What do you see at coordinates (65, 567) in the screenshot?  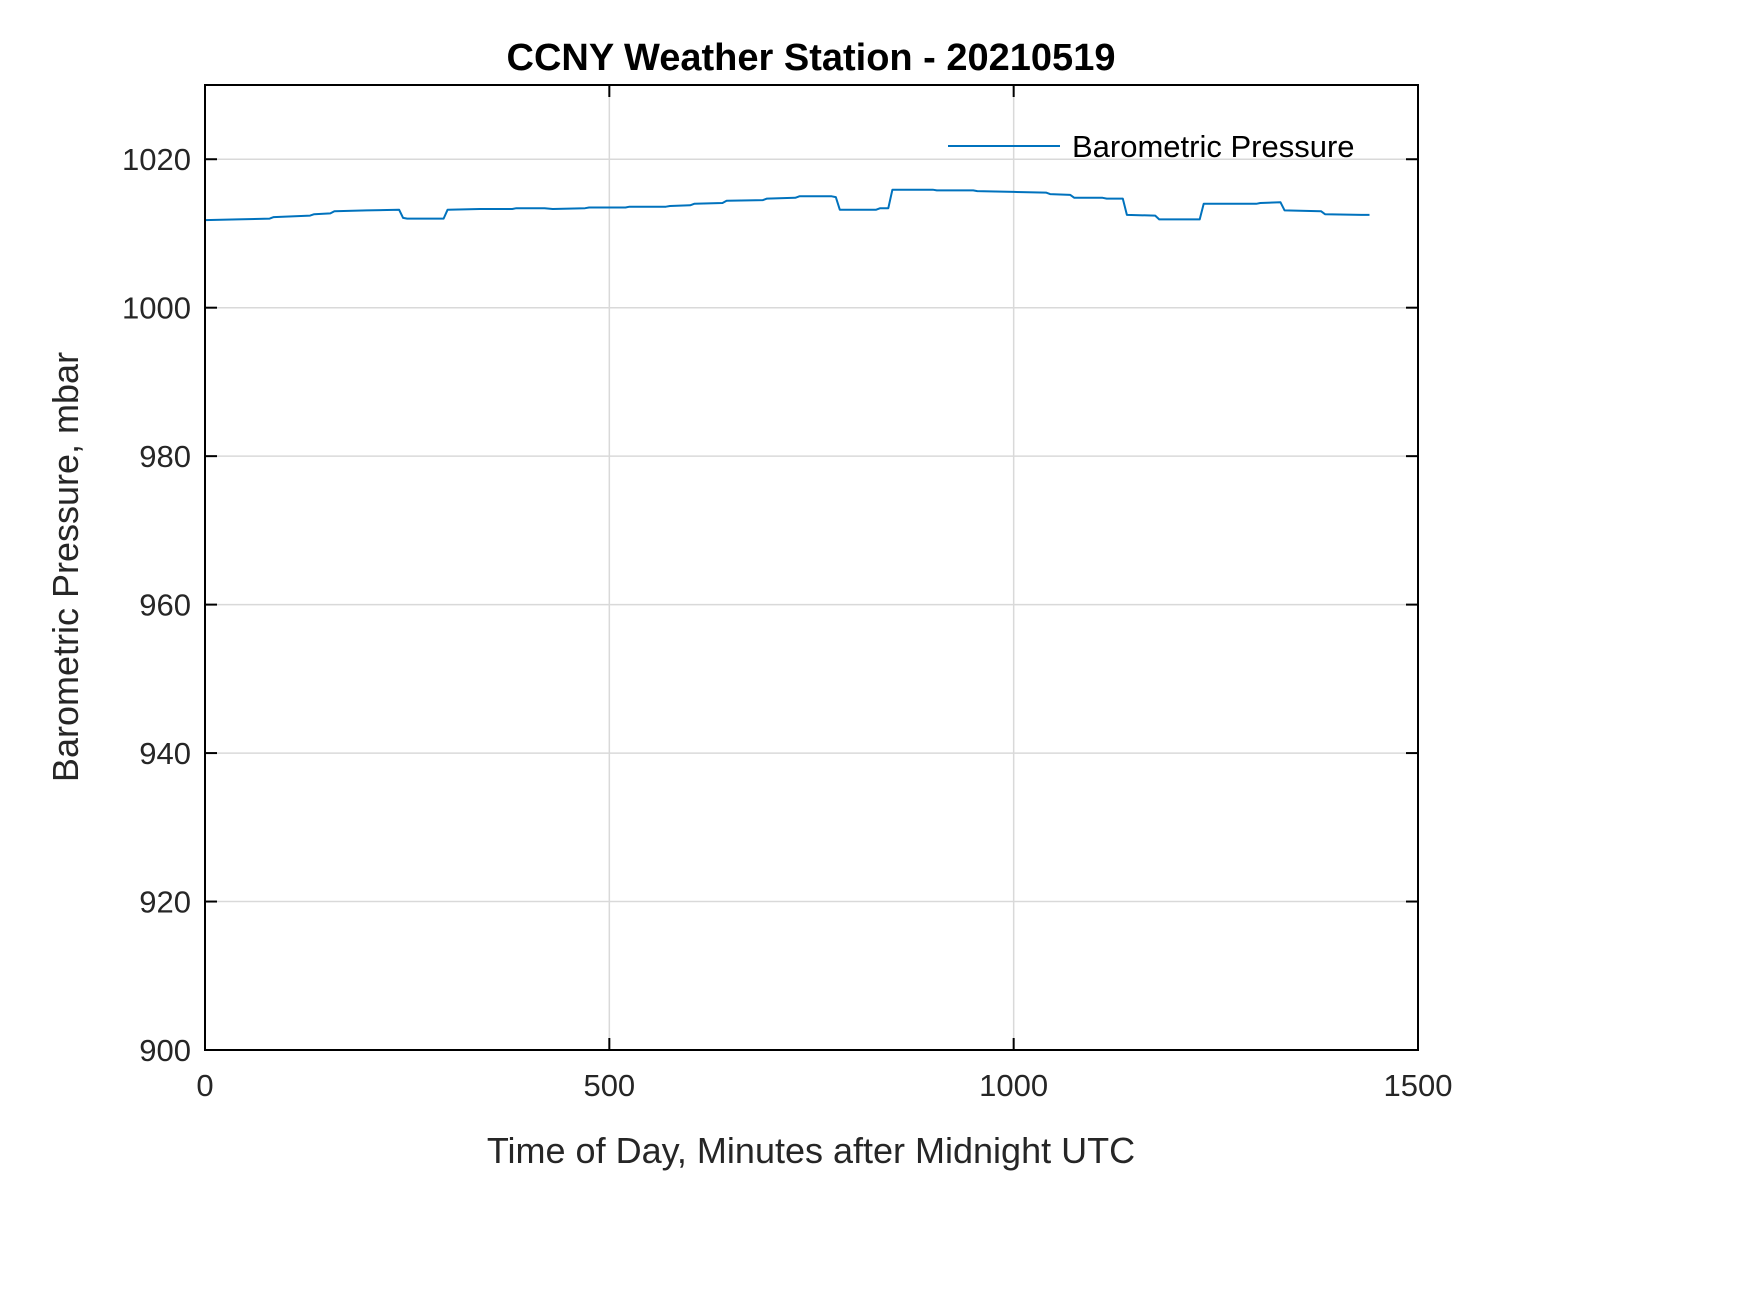 I see `y-axis-label: Barometric Pressure, mbar` at bounding box center [65, 567].